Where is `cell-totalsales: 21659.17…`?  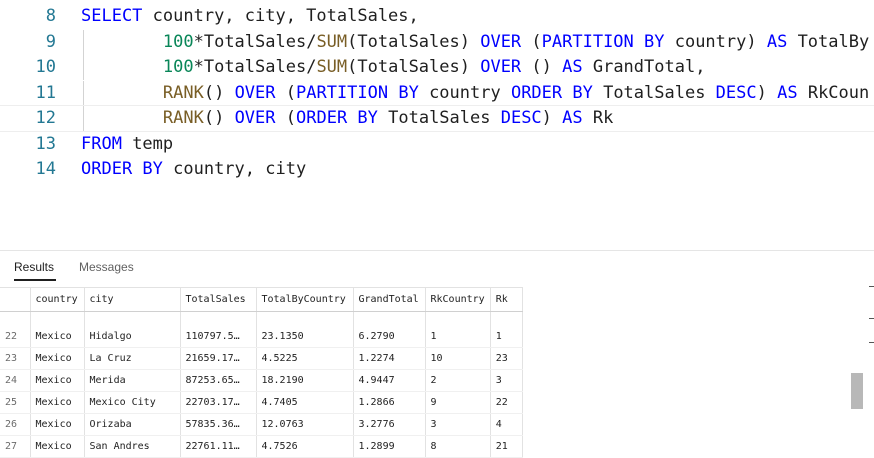
cell-totalsales: 21659.17… is located at coordinates (218, 358).